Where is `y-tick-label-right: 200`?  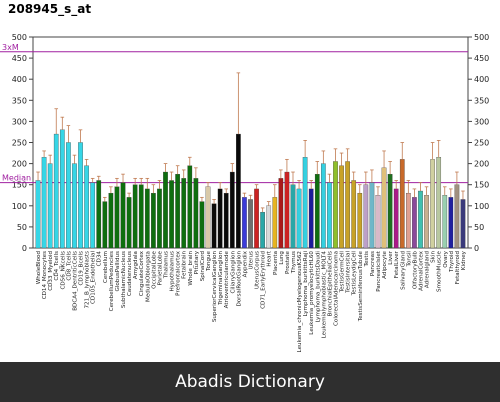 y-tick-label-right: 200 is located at coordinates (481, 164).